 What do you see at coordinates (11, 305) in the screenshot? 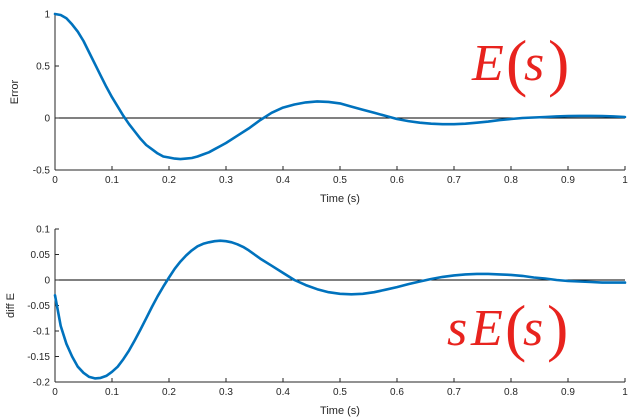
I see `y-axis-label: diff E` at bounding box center [11, 305].